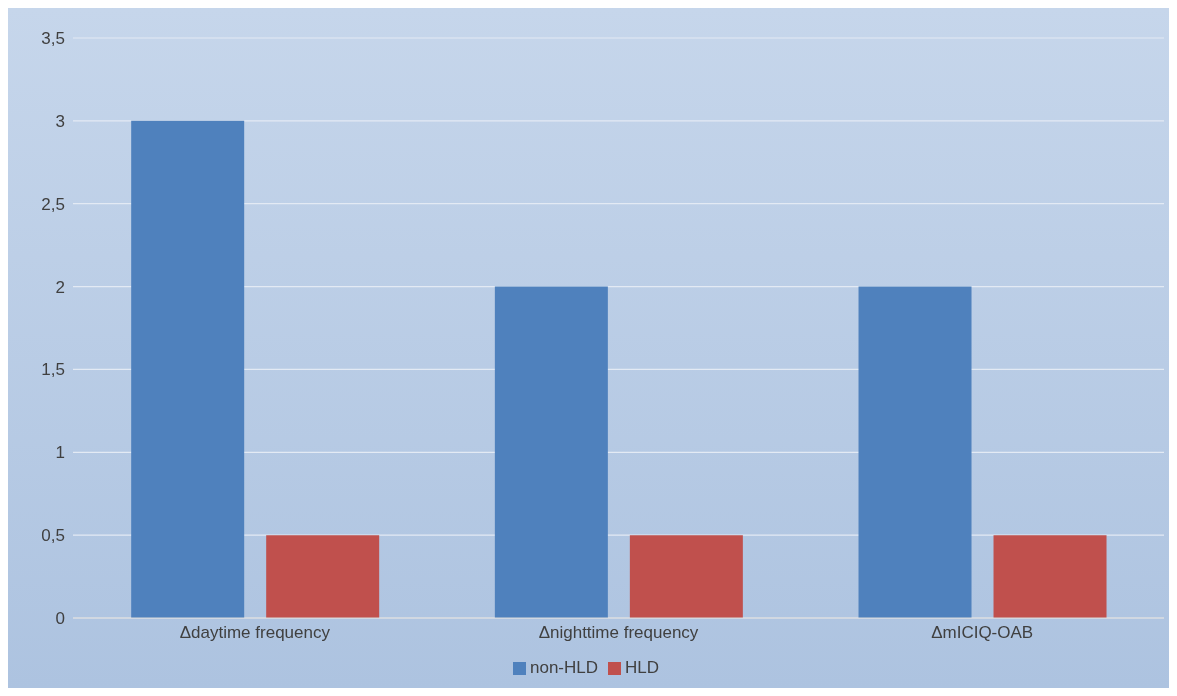  Describe the element at coordinates (60, 619) in the screenshot. I see `y-tick-label: 0` at that location.